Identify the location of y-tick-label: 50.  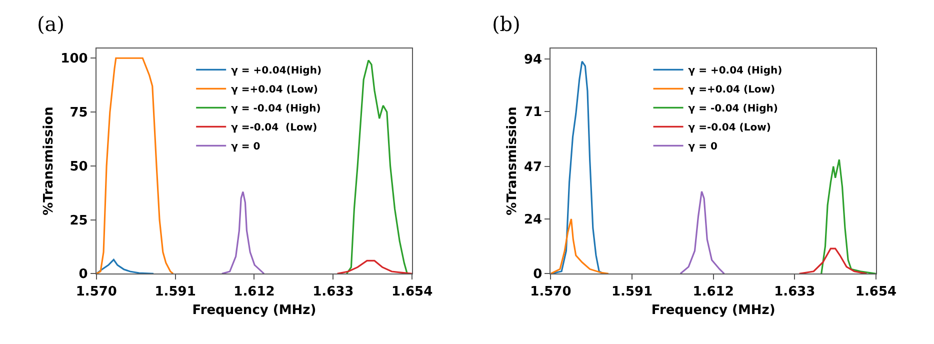
(79, 166).